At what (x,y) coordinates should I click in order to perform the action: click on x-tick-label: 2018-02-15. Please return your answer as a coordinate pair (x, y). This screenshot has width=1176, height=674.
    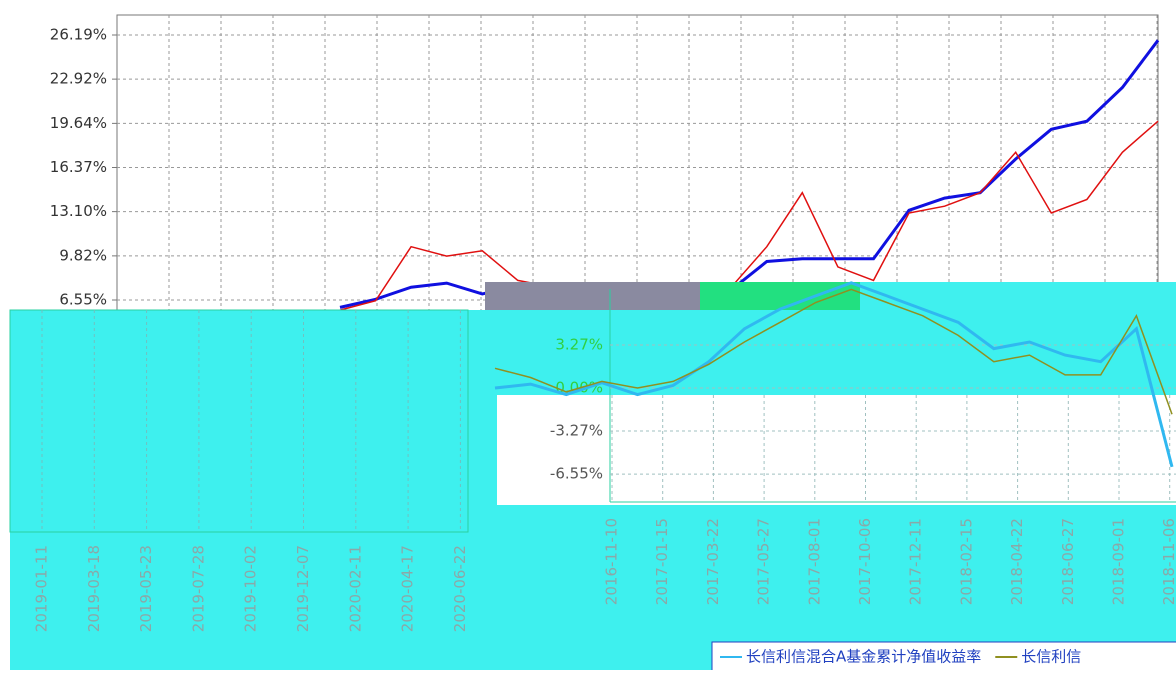
    Looking at the image, I should click on (966, 561).